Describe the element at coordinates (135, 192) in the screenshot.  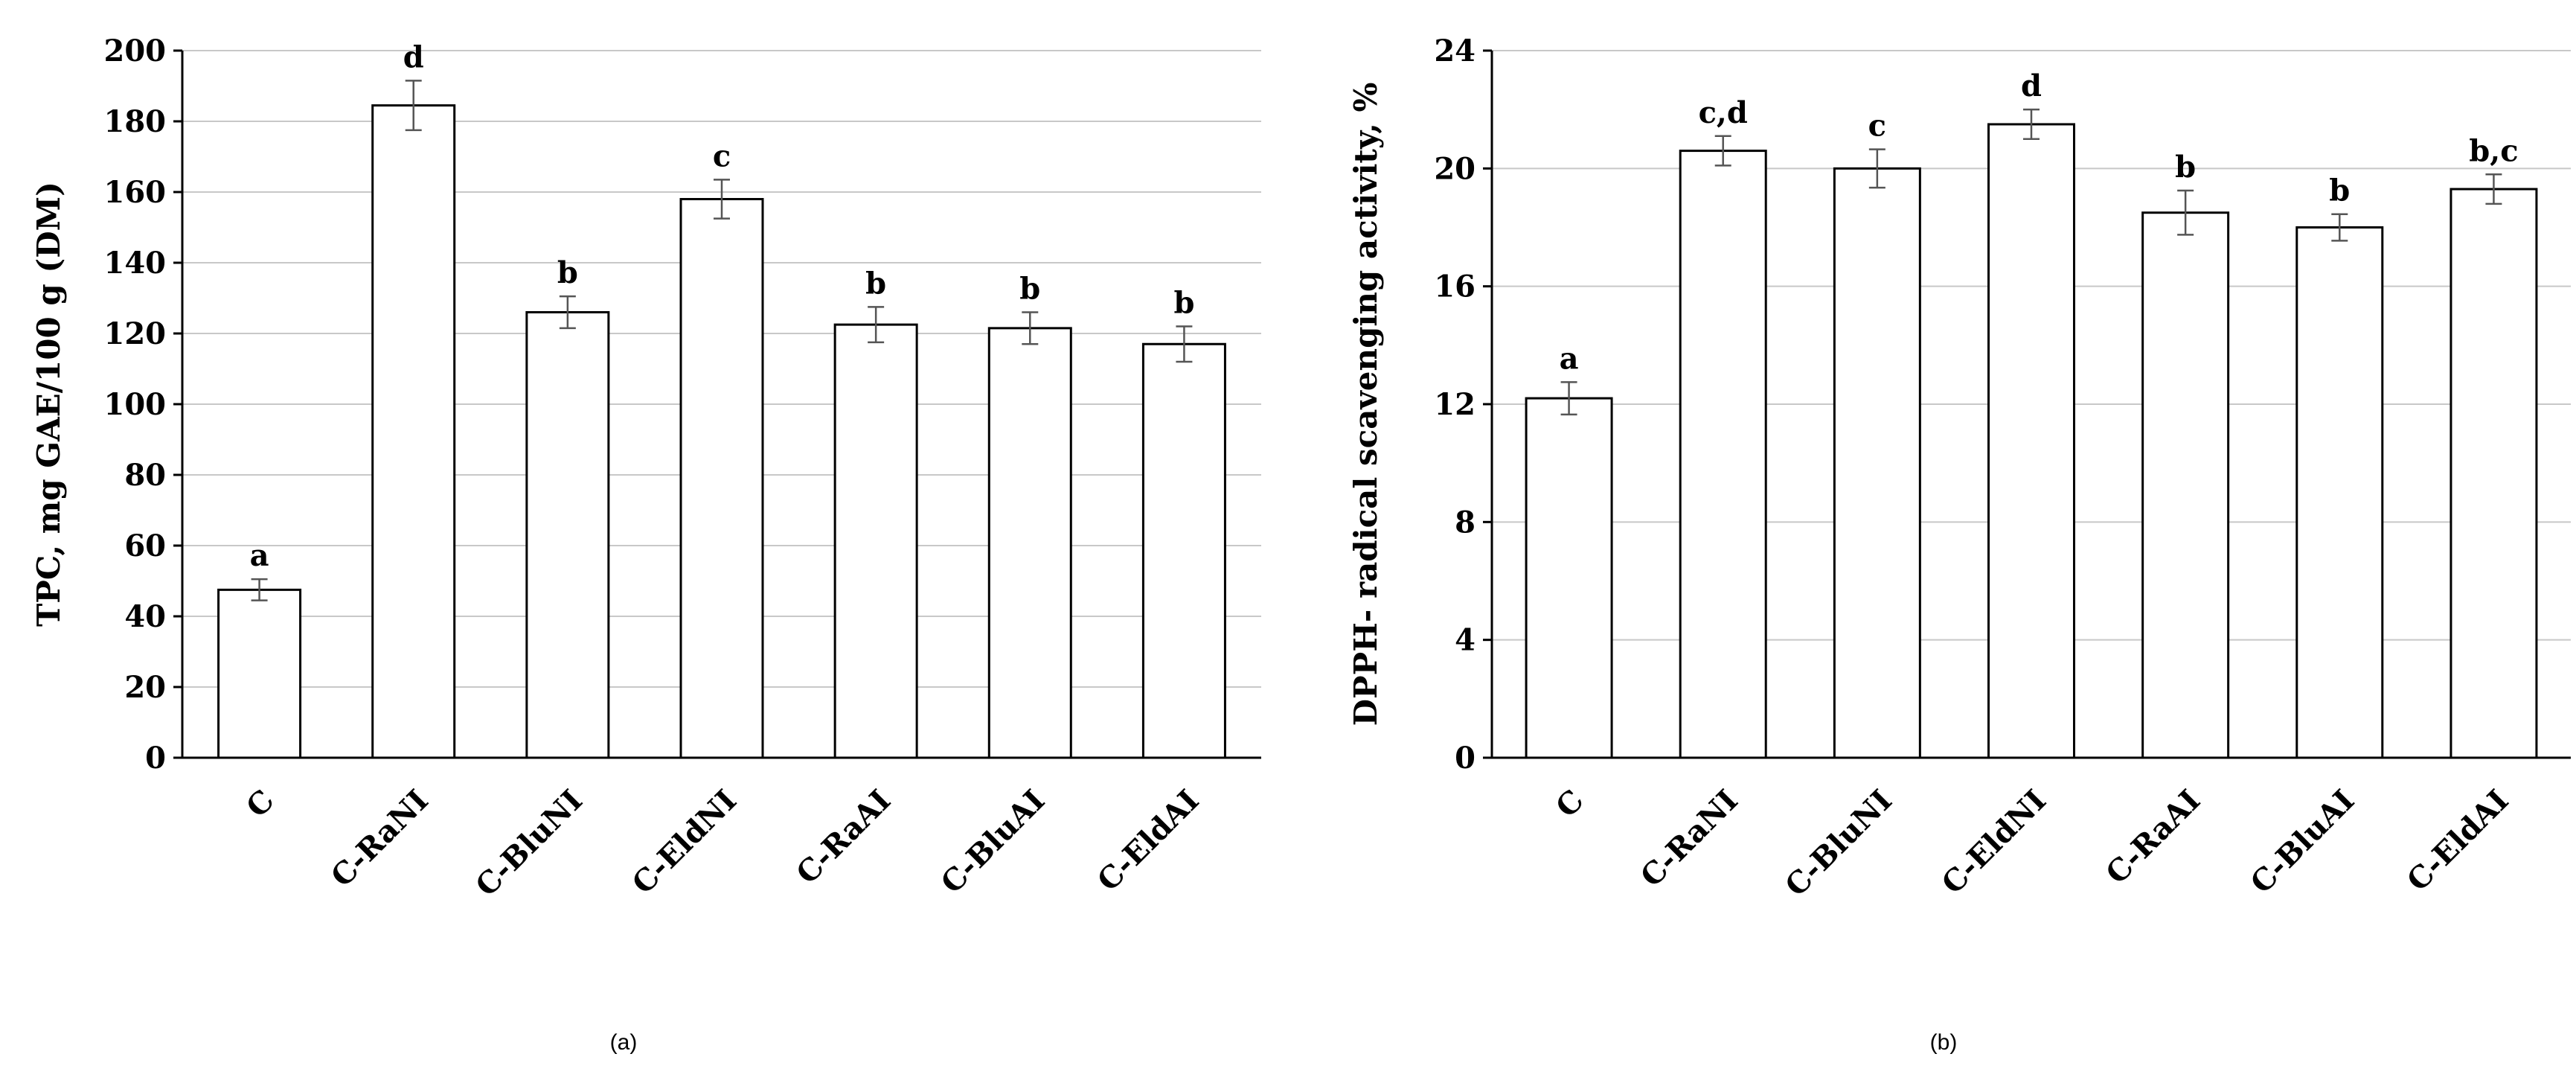
I see `y-tick-label: 160` at that location.